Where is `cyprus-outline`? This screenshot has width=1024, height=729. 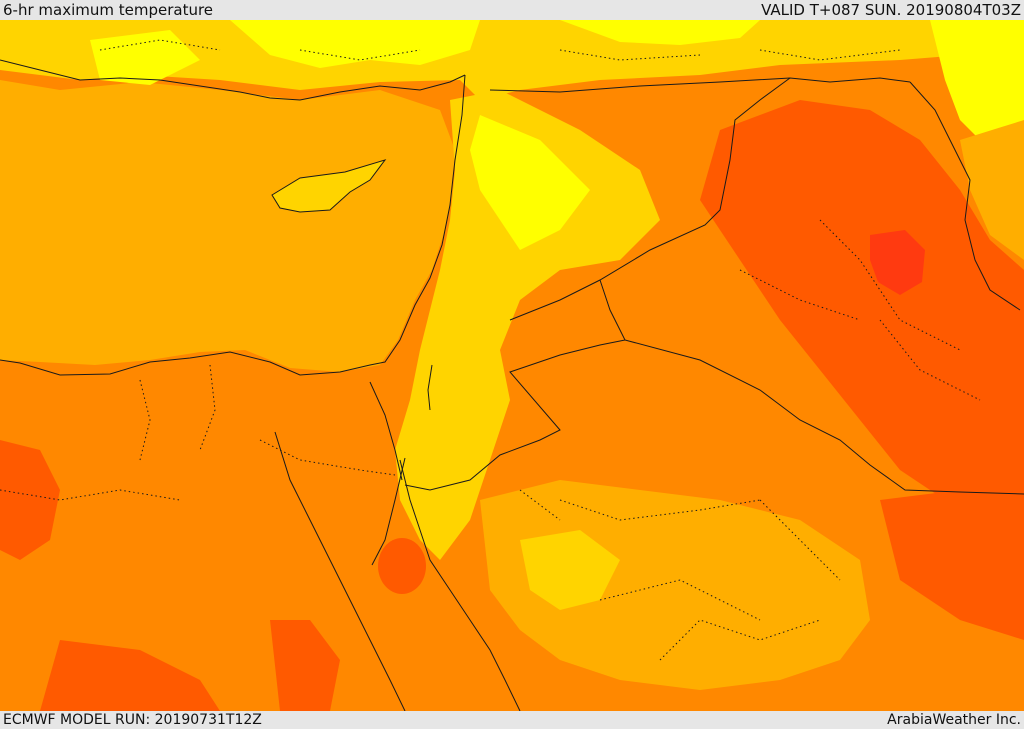 cyprus-outline is located at coordinates (329, 186).